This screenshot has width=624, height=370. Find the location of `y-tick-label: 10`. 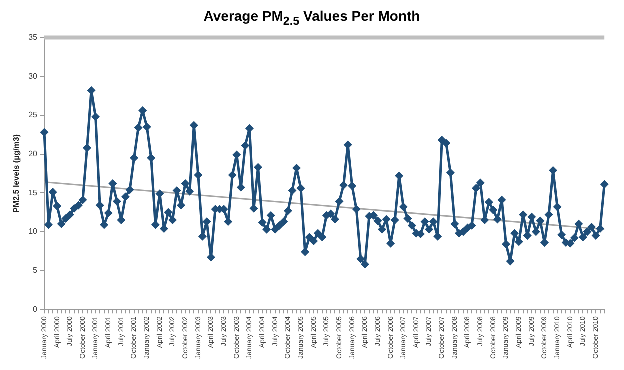

y-tick-label: 10 is located at coordinates (33, 231).